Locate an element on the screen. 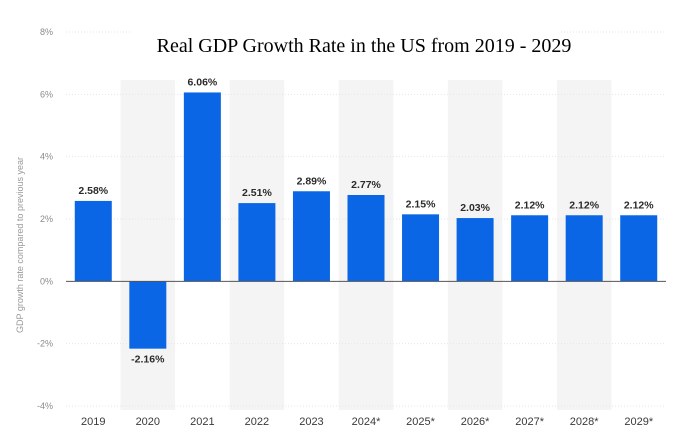  y-tick-label: 6% is located at coordinates (46, 94).